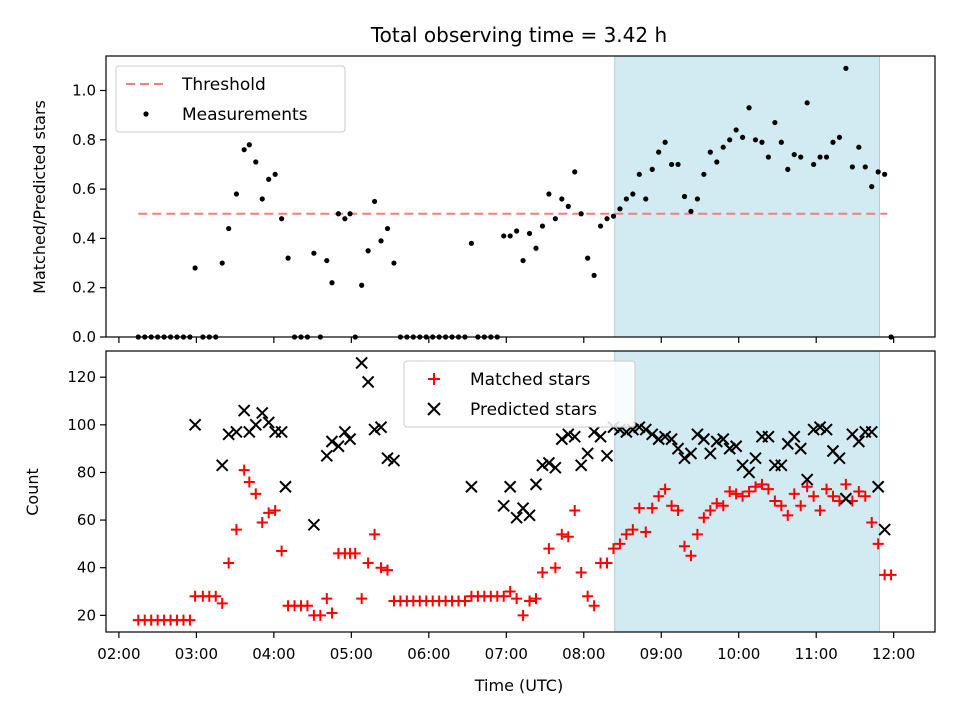  Describe the element at coordinates (81, 425) in the screenshot. I see `y-tick-label: 100` at that location.